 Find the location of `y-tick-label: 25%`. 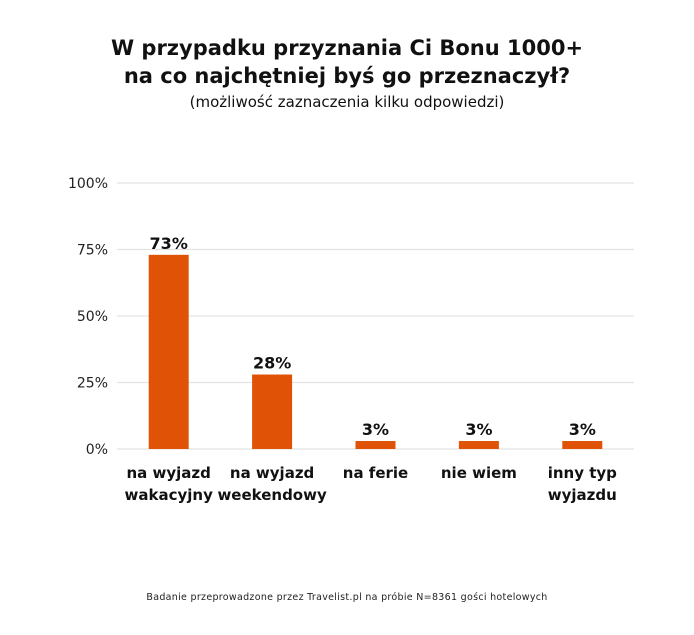

y-tick-label: 25% is located at coordinates (92, 384).